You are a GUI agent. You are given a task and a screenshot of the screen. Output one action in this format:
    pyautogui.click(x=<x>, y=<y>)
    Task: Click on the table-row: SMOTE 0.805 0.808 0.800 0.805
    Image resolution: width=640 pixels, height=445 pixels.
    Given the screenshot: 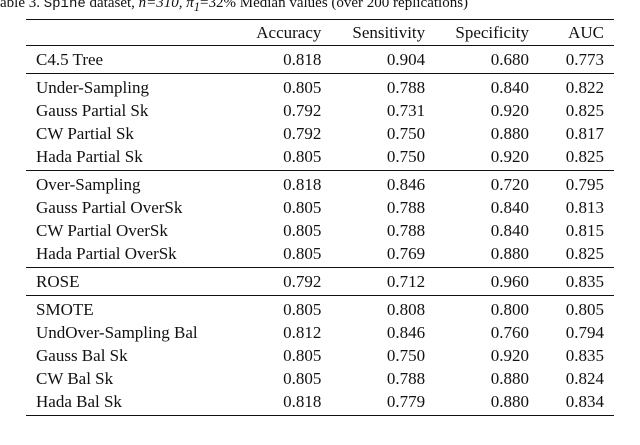 What is the action you would take?
    pyautogui.click(x=320, y=308)
    